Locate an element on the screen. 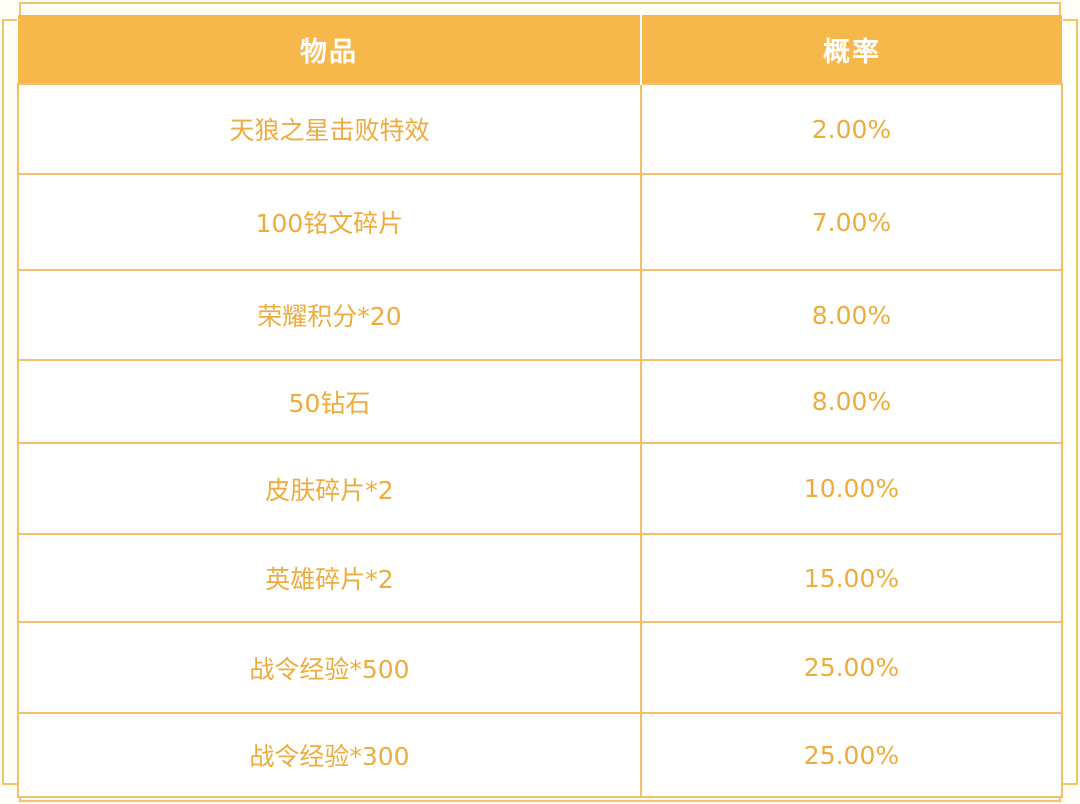 The width and height of the screenshot is (1080, 804). item-name-cell: 天狼之星击败特效 is located at coordinates (329, 129).